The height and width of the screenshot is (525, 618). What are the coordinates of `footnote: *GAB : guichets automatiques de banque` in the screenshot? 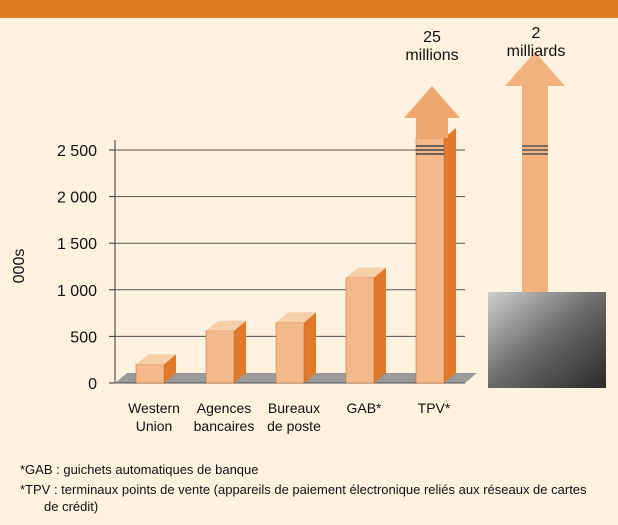 It's located at (139, 469).